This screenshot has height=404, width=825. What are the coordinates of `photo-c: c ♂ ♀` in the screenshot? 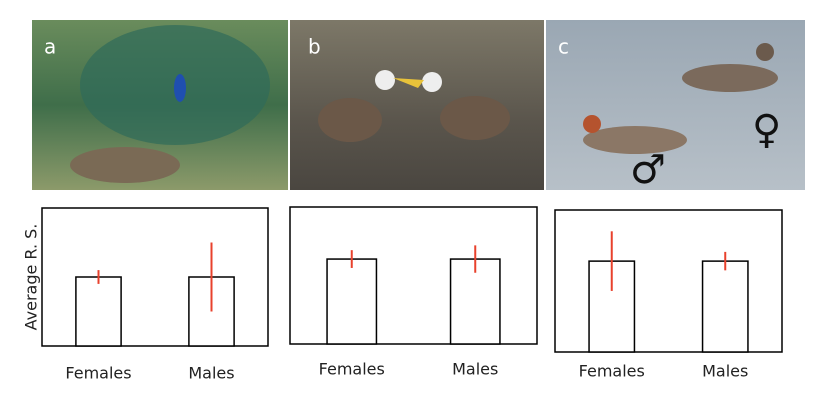 It's located at (675, 106).